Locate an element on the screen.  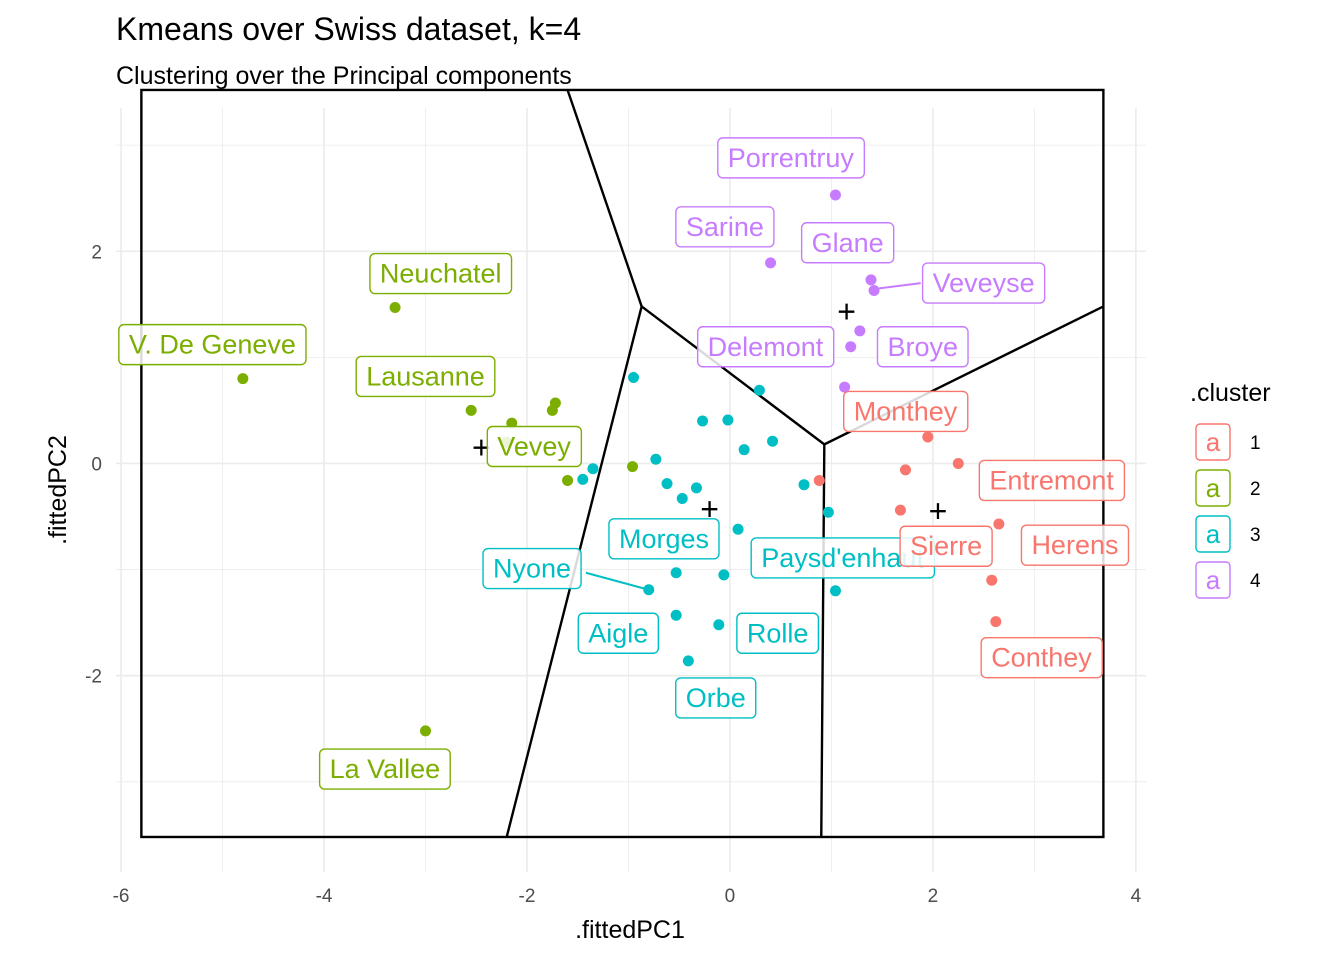
point-label: Glane is located at coordinates (847, 243).